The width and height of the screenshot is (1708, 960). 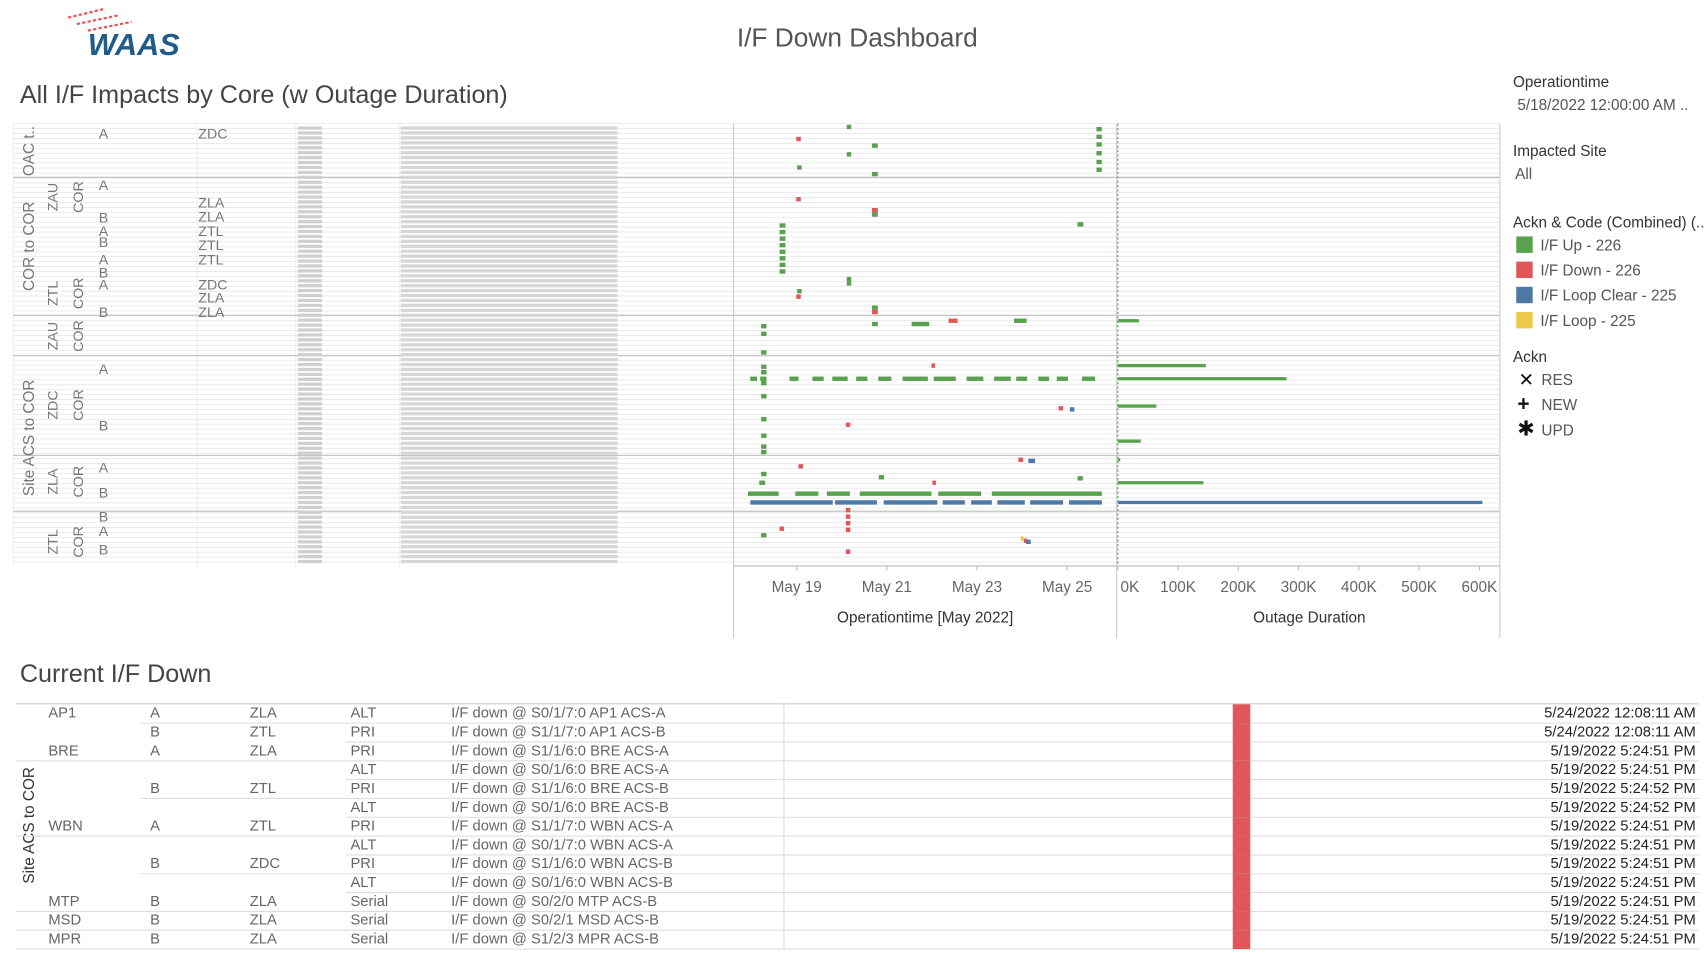 What do you see at coordinates (1620, 714) in the screenshot?
I see `table-time: 5/24/2022 12:08:11 AM` at bounding box center [1620, 714].